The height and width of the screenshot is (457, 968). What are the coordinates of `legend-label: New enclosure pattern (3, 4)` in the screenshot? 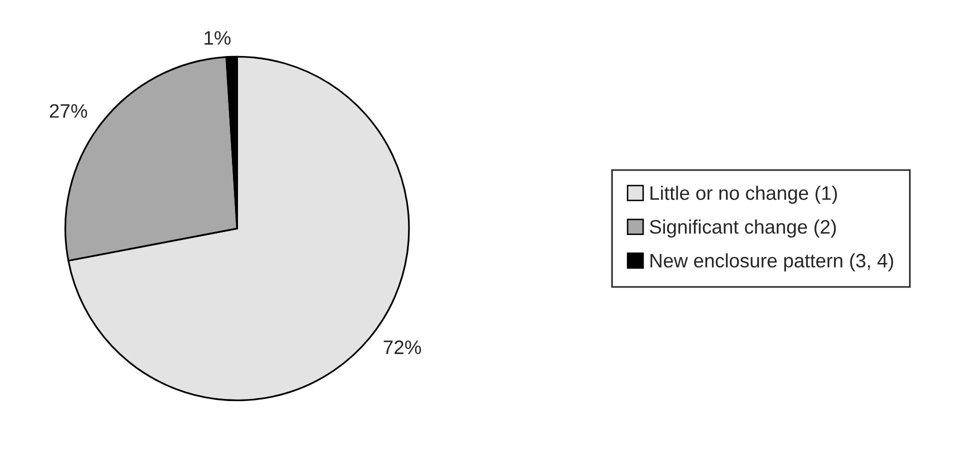 It's located at (772, 262).